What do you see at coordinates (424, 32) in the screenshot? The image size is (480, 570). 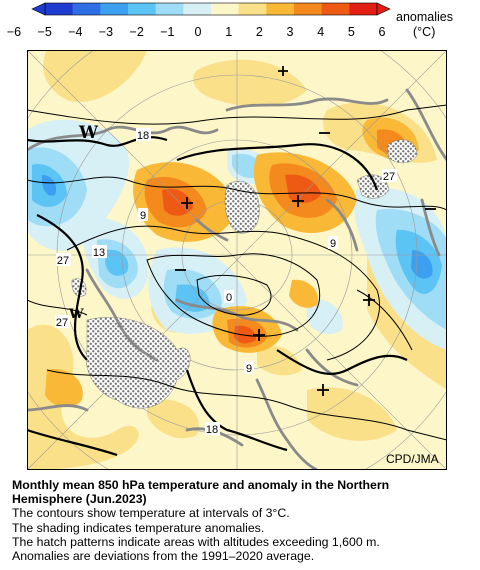 I see `colorbar-label-unit: (°C)` at bounding box center [424, 32].